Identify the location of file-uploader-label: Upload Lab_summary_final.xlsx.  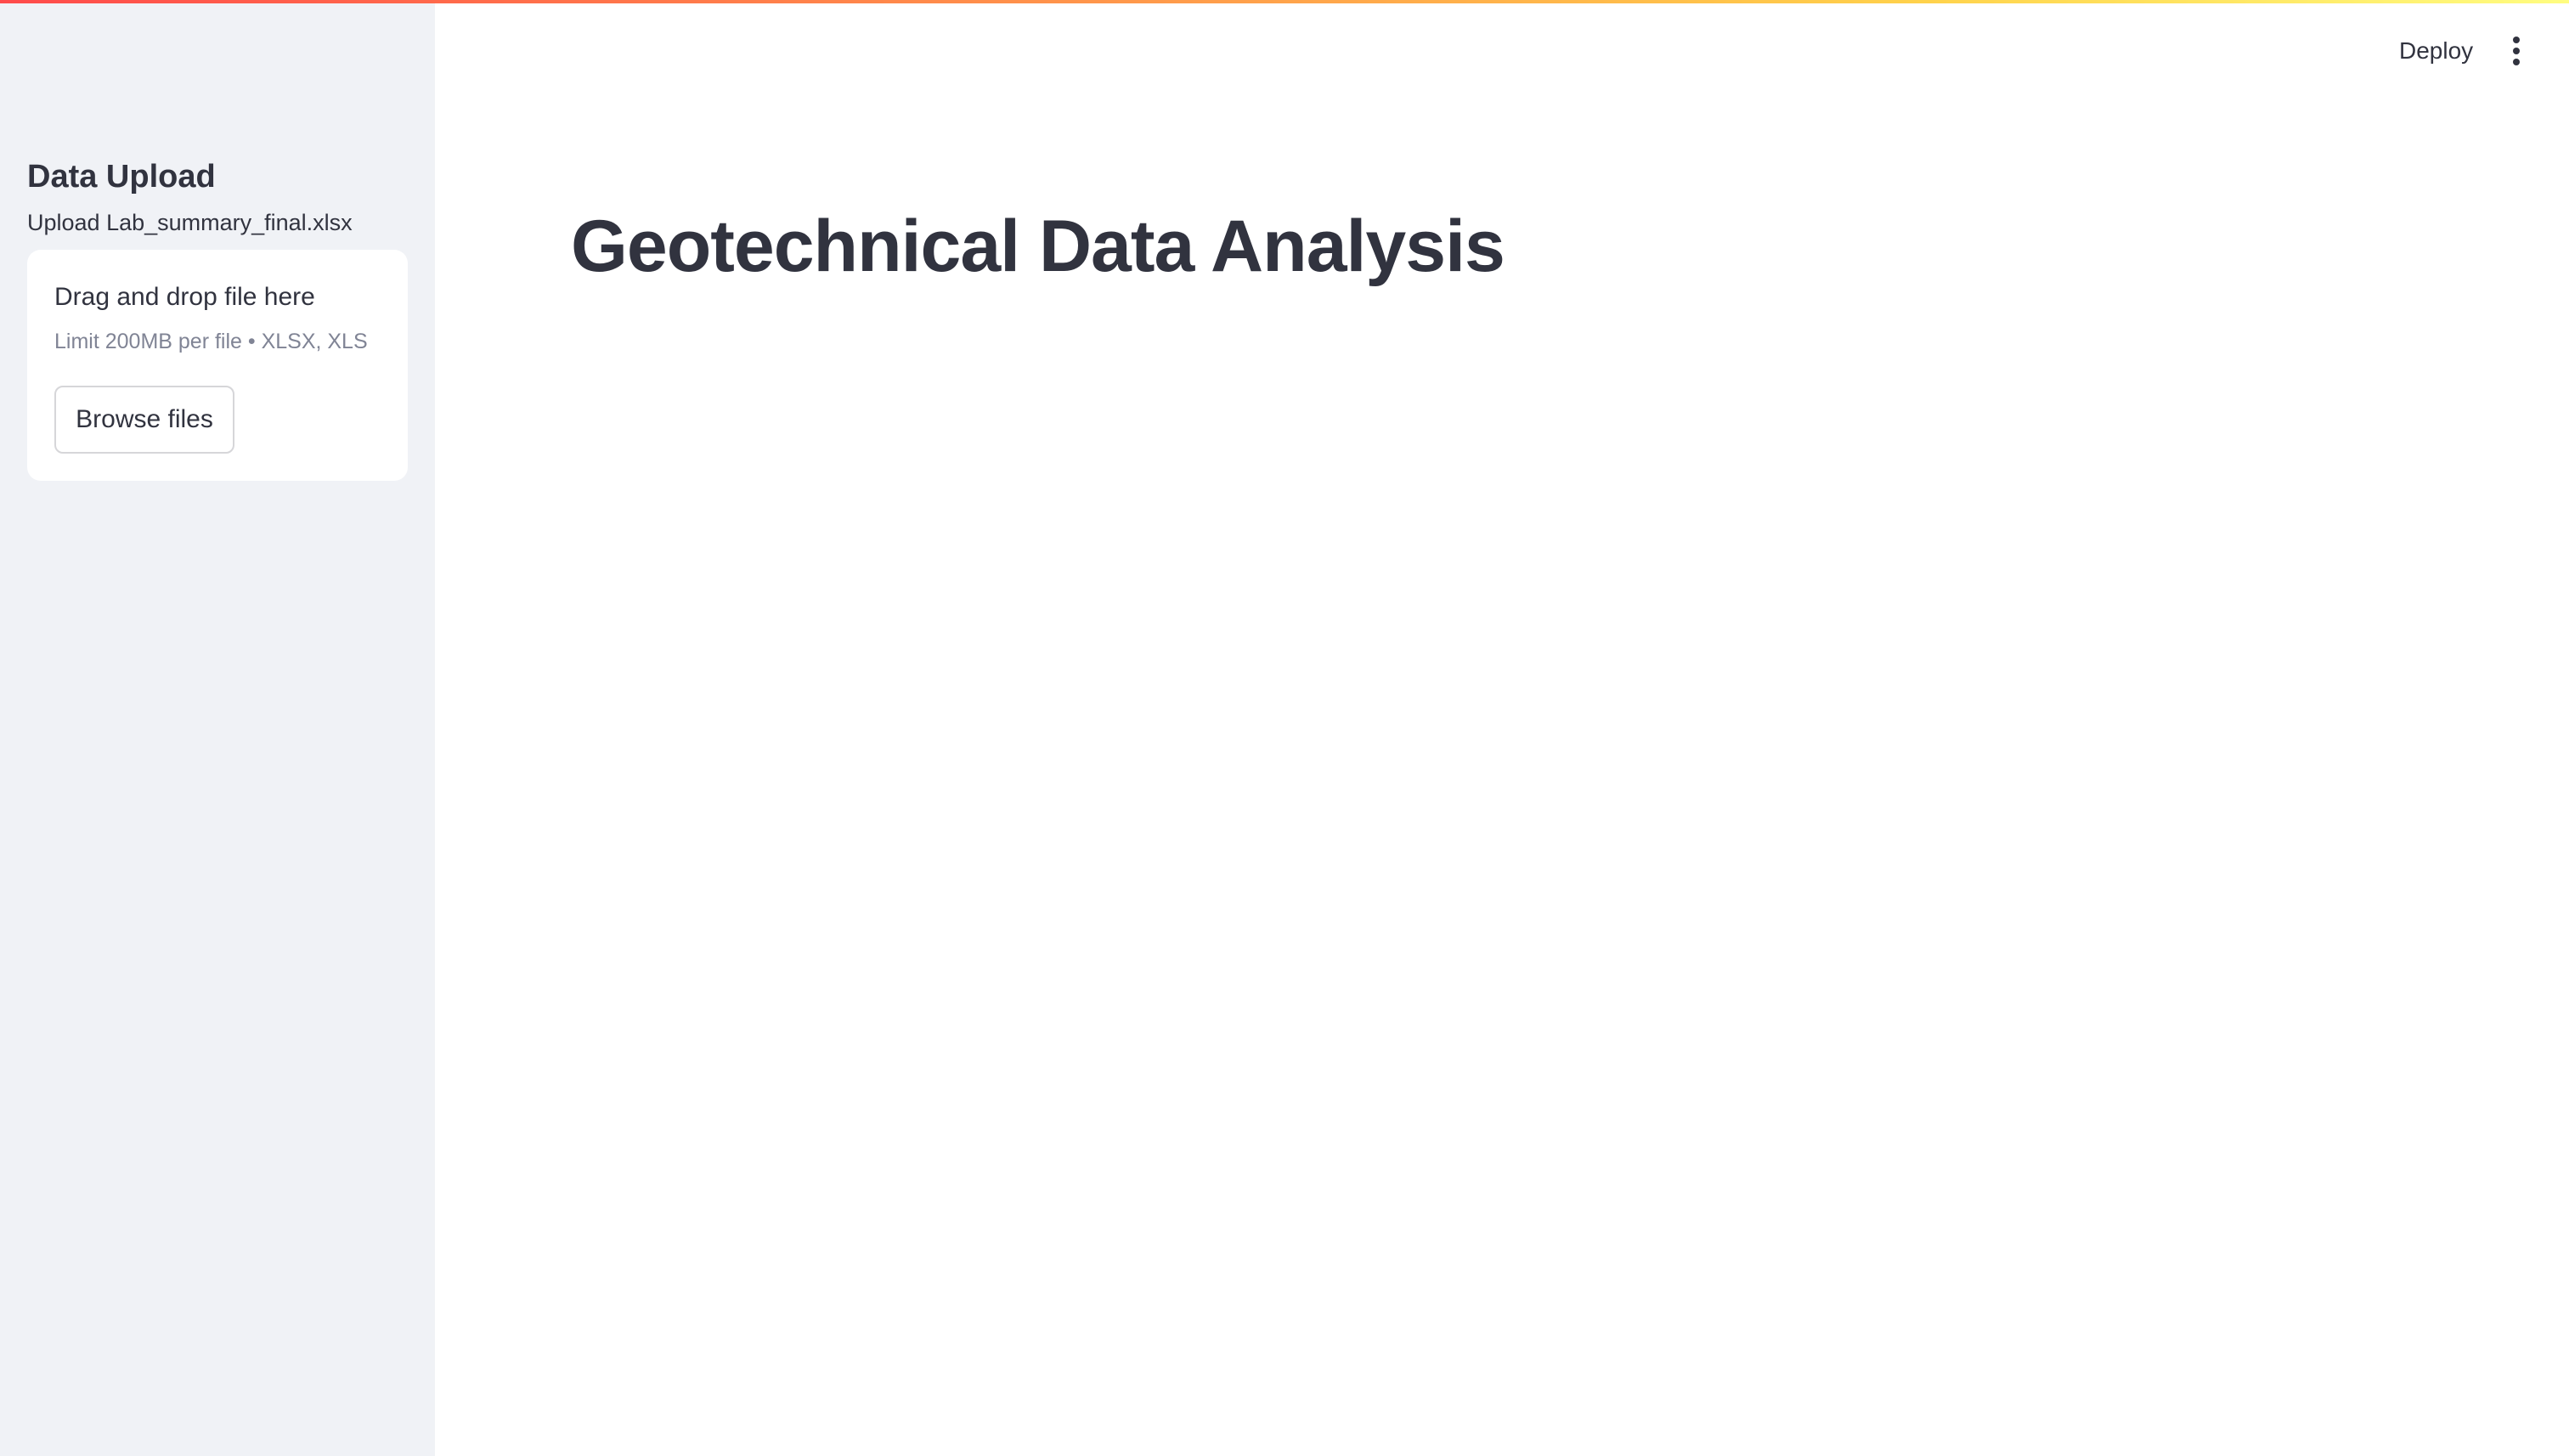
(190, 222).